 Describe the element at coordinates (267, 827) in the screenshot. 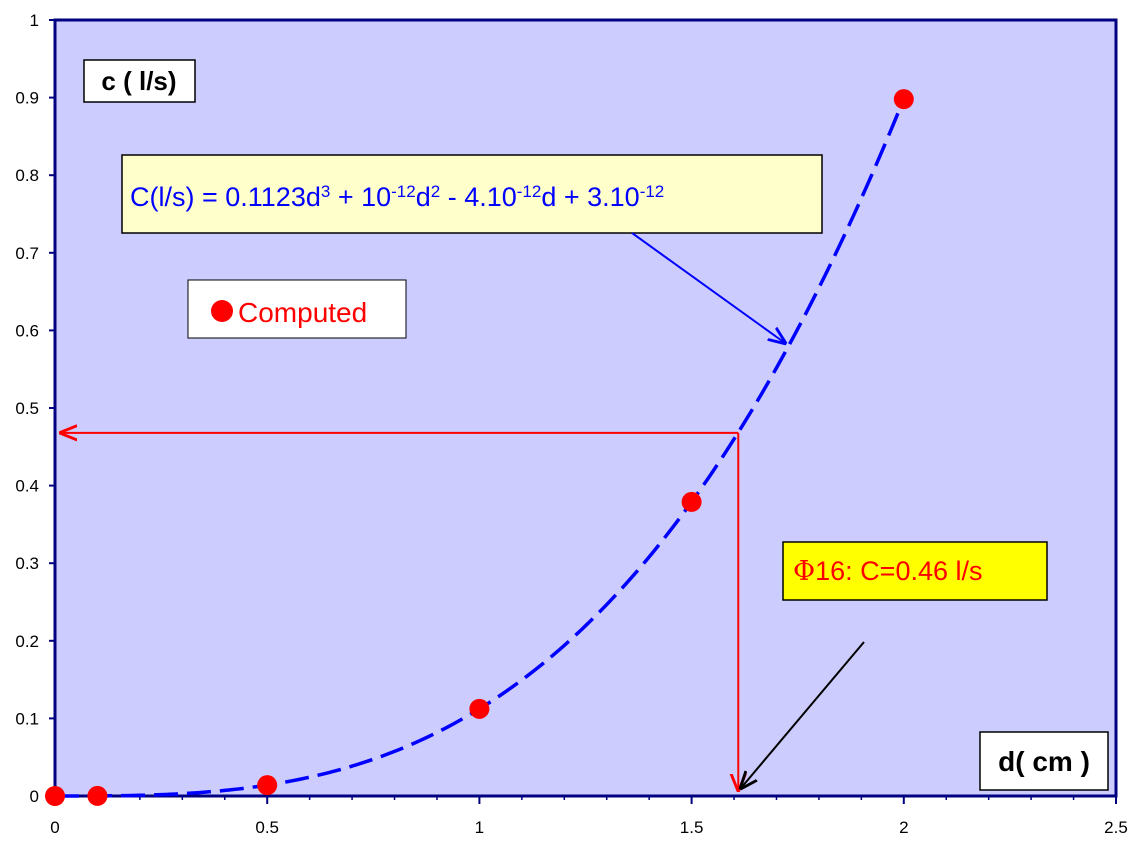

I see `x-tick-label: 0.5` at that location.